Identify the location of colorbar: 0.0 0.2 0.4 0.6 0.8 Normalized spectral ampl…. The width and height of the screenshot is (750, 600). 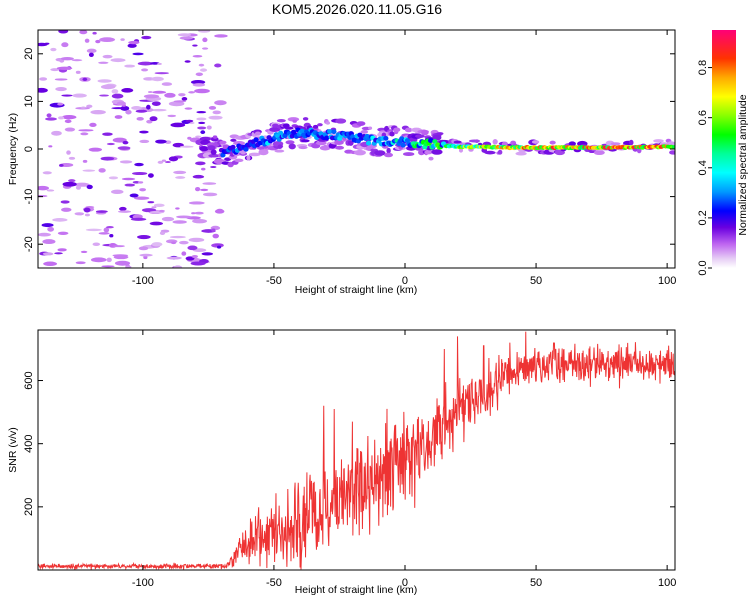
(723, 153).